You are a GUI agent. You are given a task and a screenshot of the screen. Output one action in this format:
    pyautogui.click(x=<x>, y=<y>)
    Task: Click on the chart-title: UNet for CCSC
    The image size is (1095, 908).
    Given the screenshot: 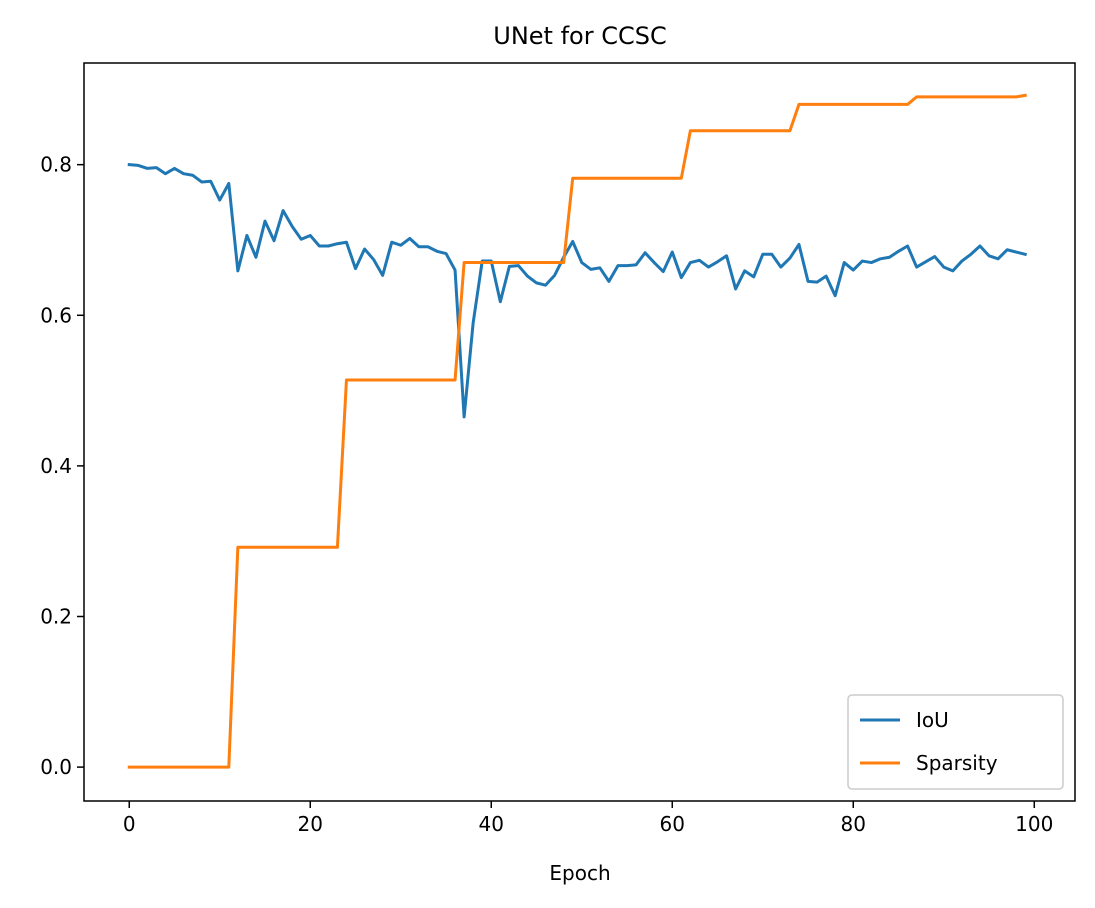 What is the action you would take?
    pyautogui.click(x=579, y=36)
    